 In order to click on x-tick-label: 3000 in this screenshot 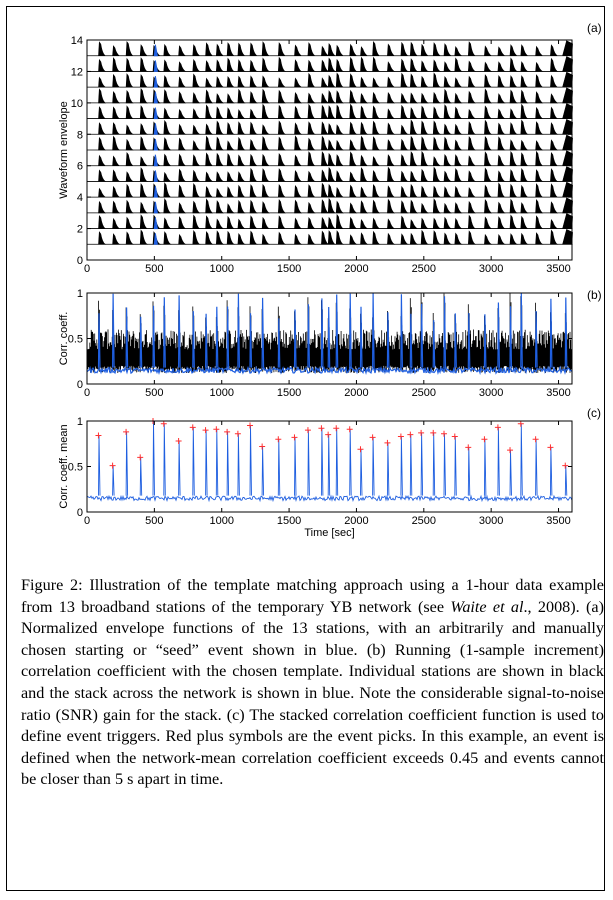, I will do `click(491, 521)`.